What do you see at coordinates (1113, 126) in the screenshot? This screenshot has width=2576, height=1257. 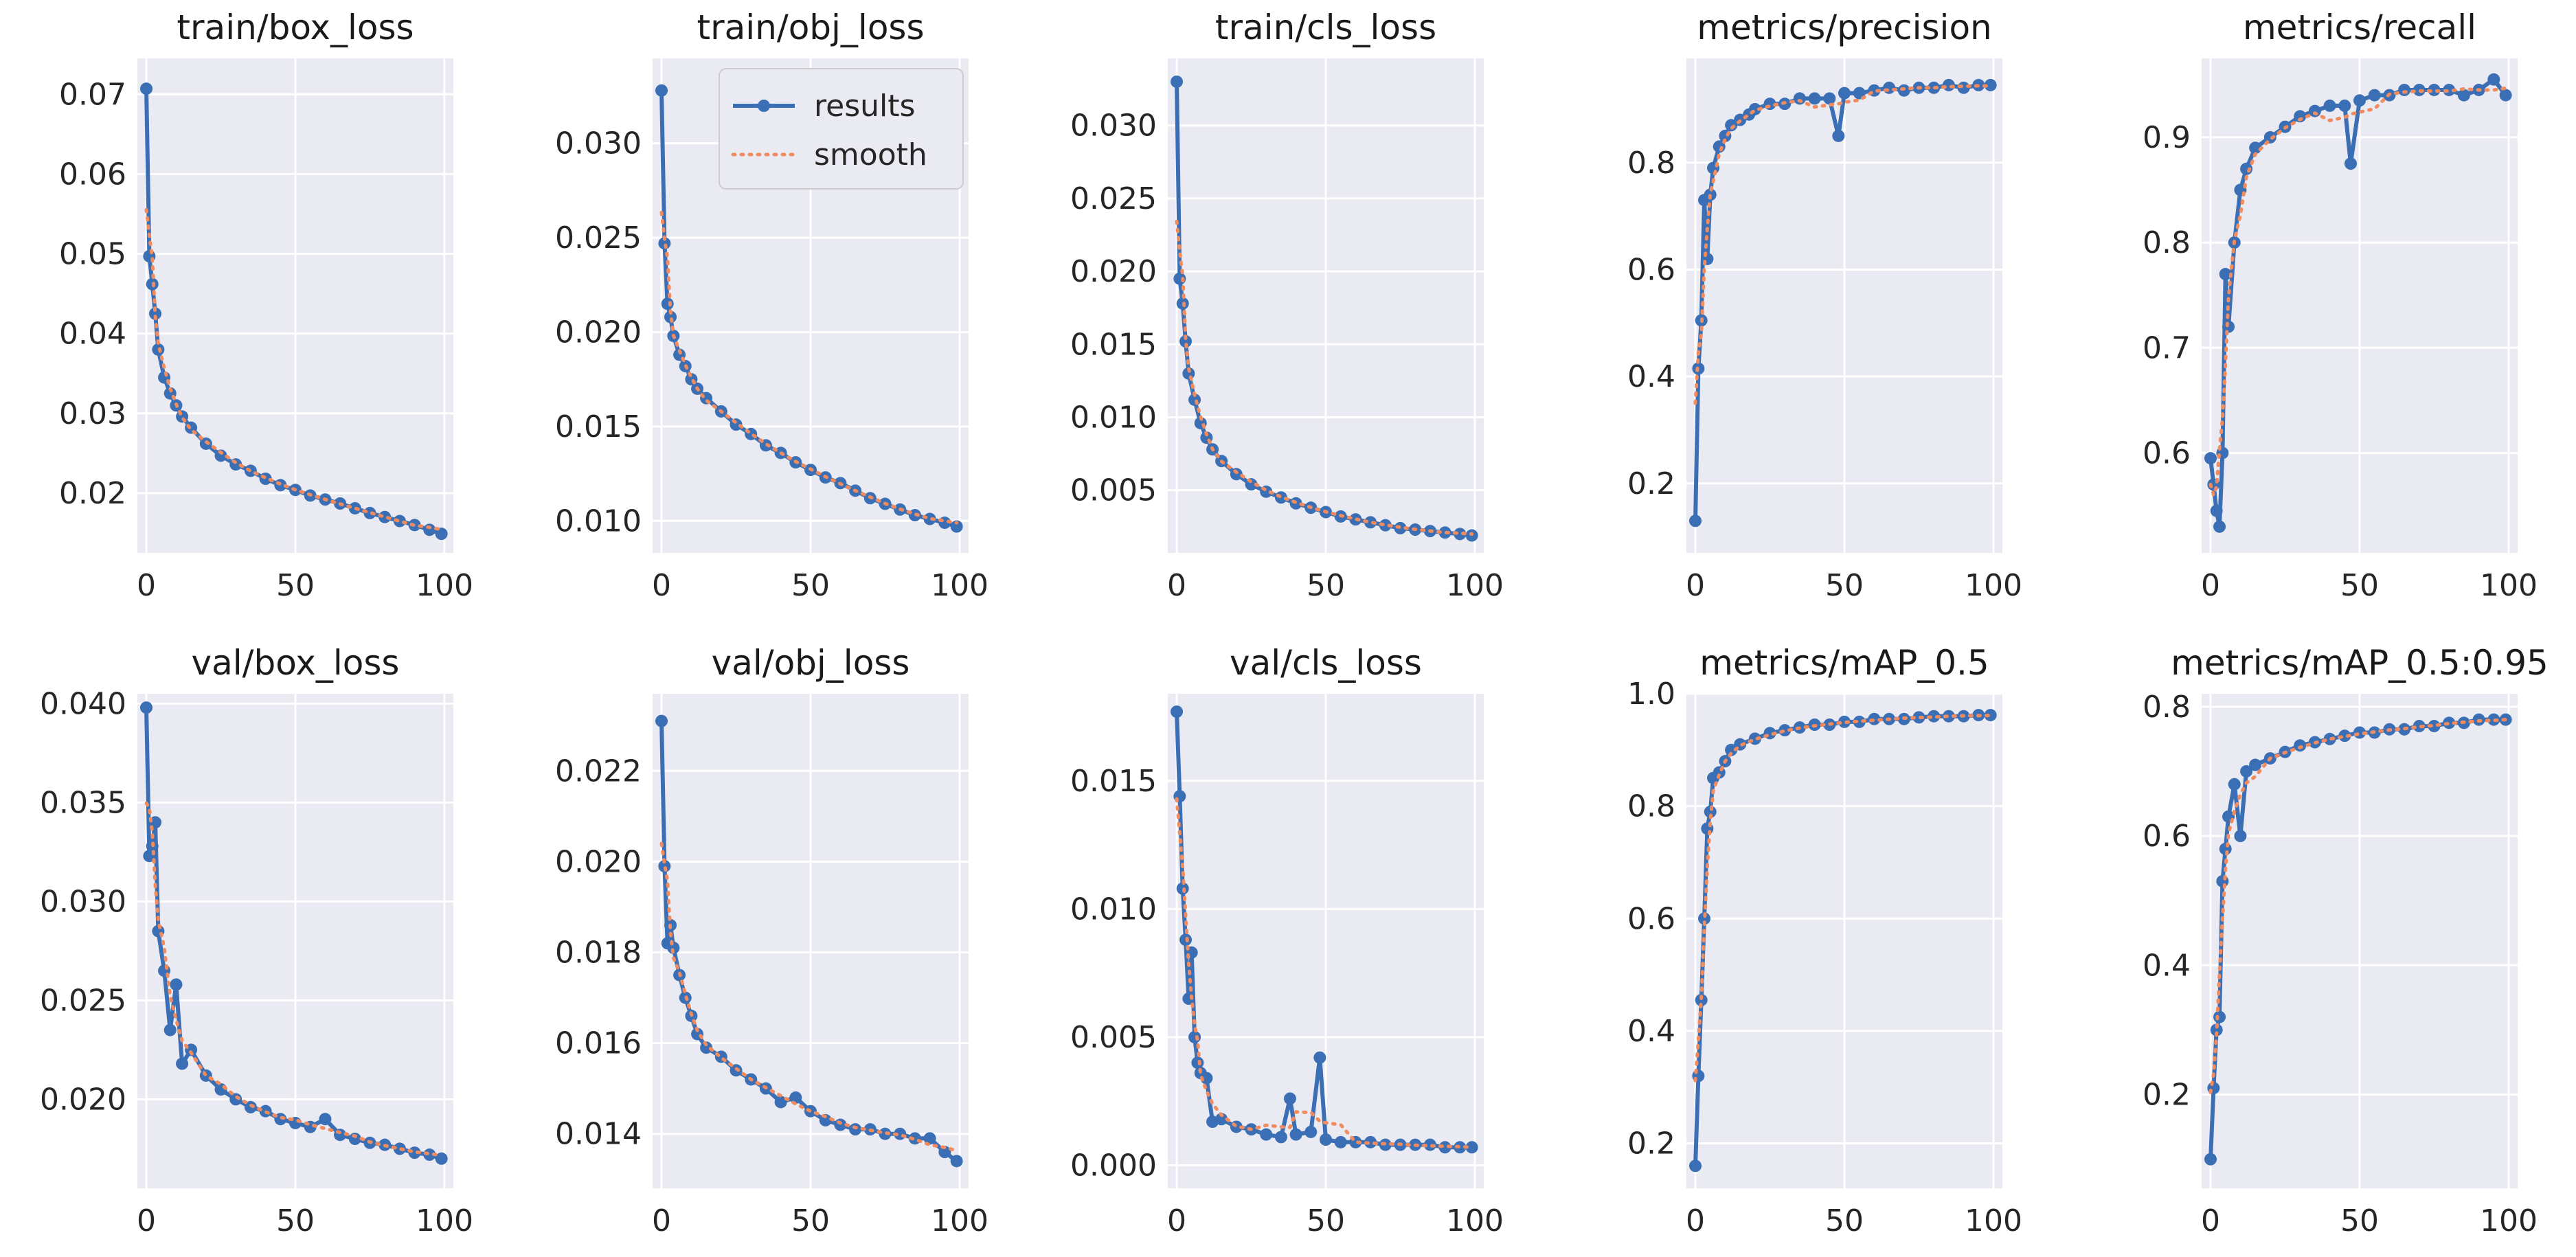 I see `y-tick-label: 0.030` at bounding box center [1113, 126].